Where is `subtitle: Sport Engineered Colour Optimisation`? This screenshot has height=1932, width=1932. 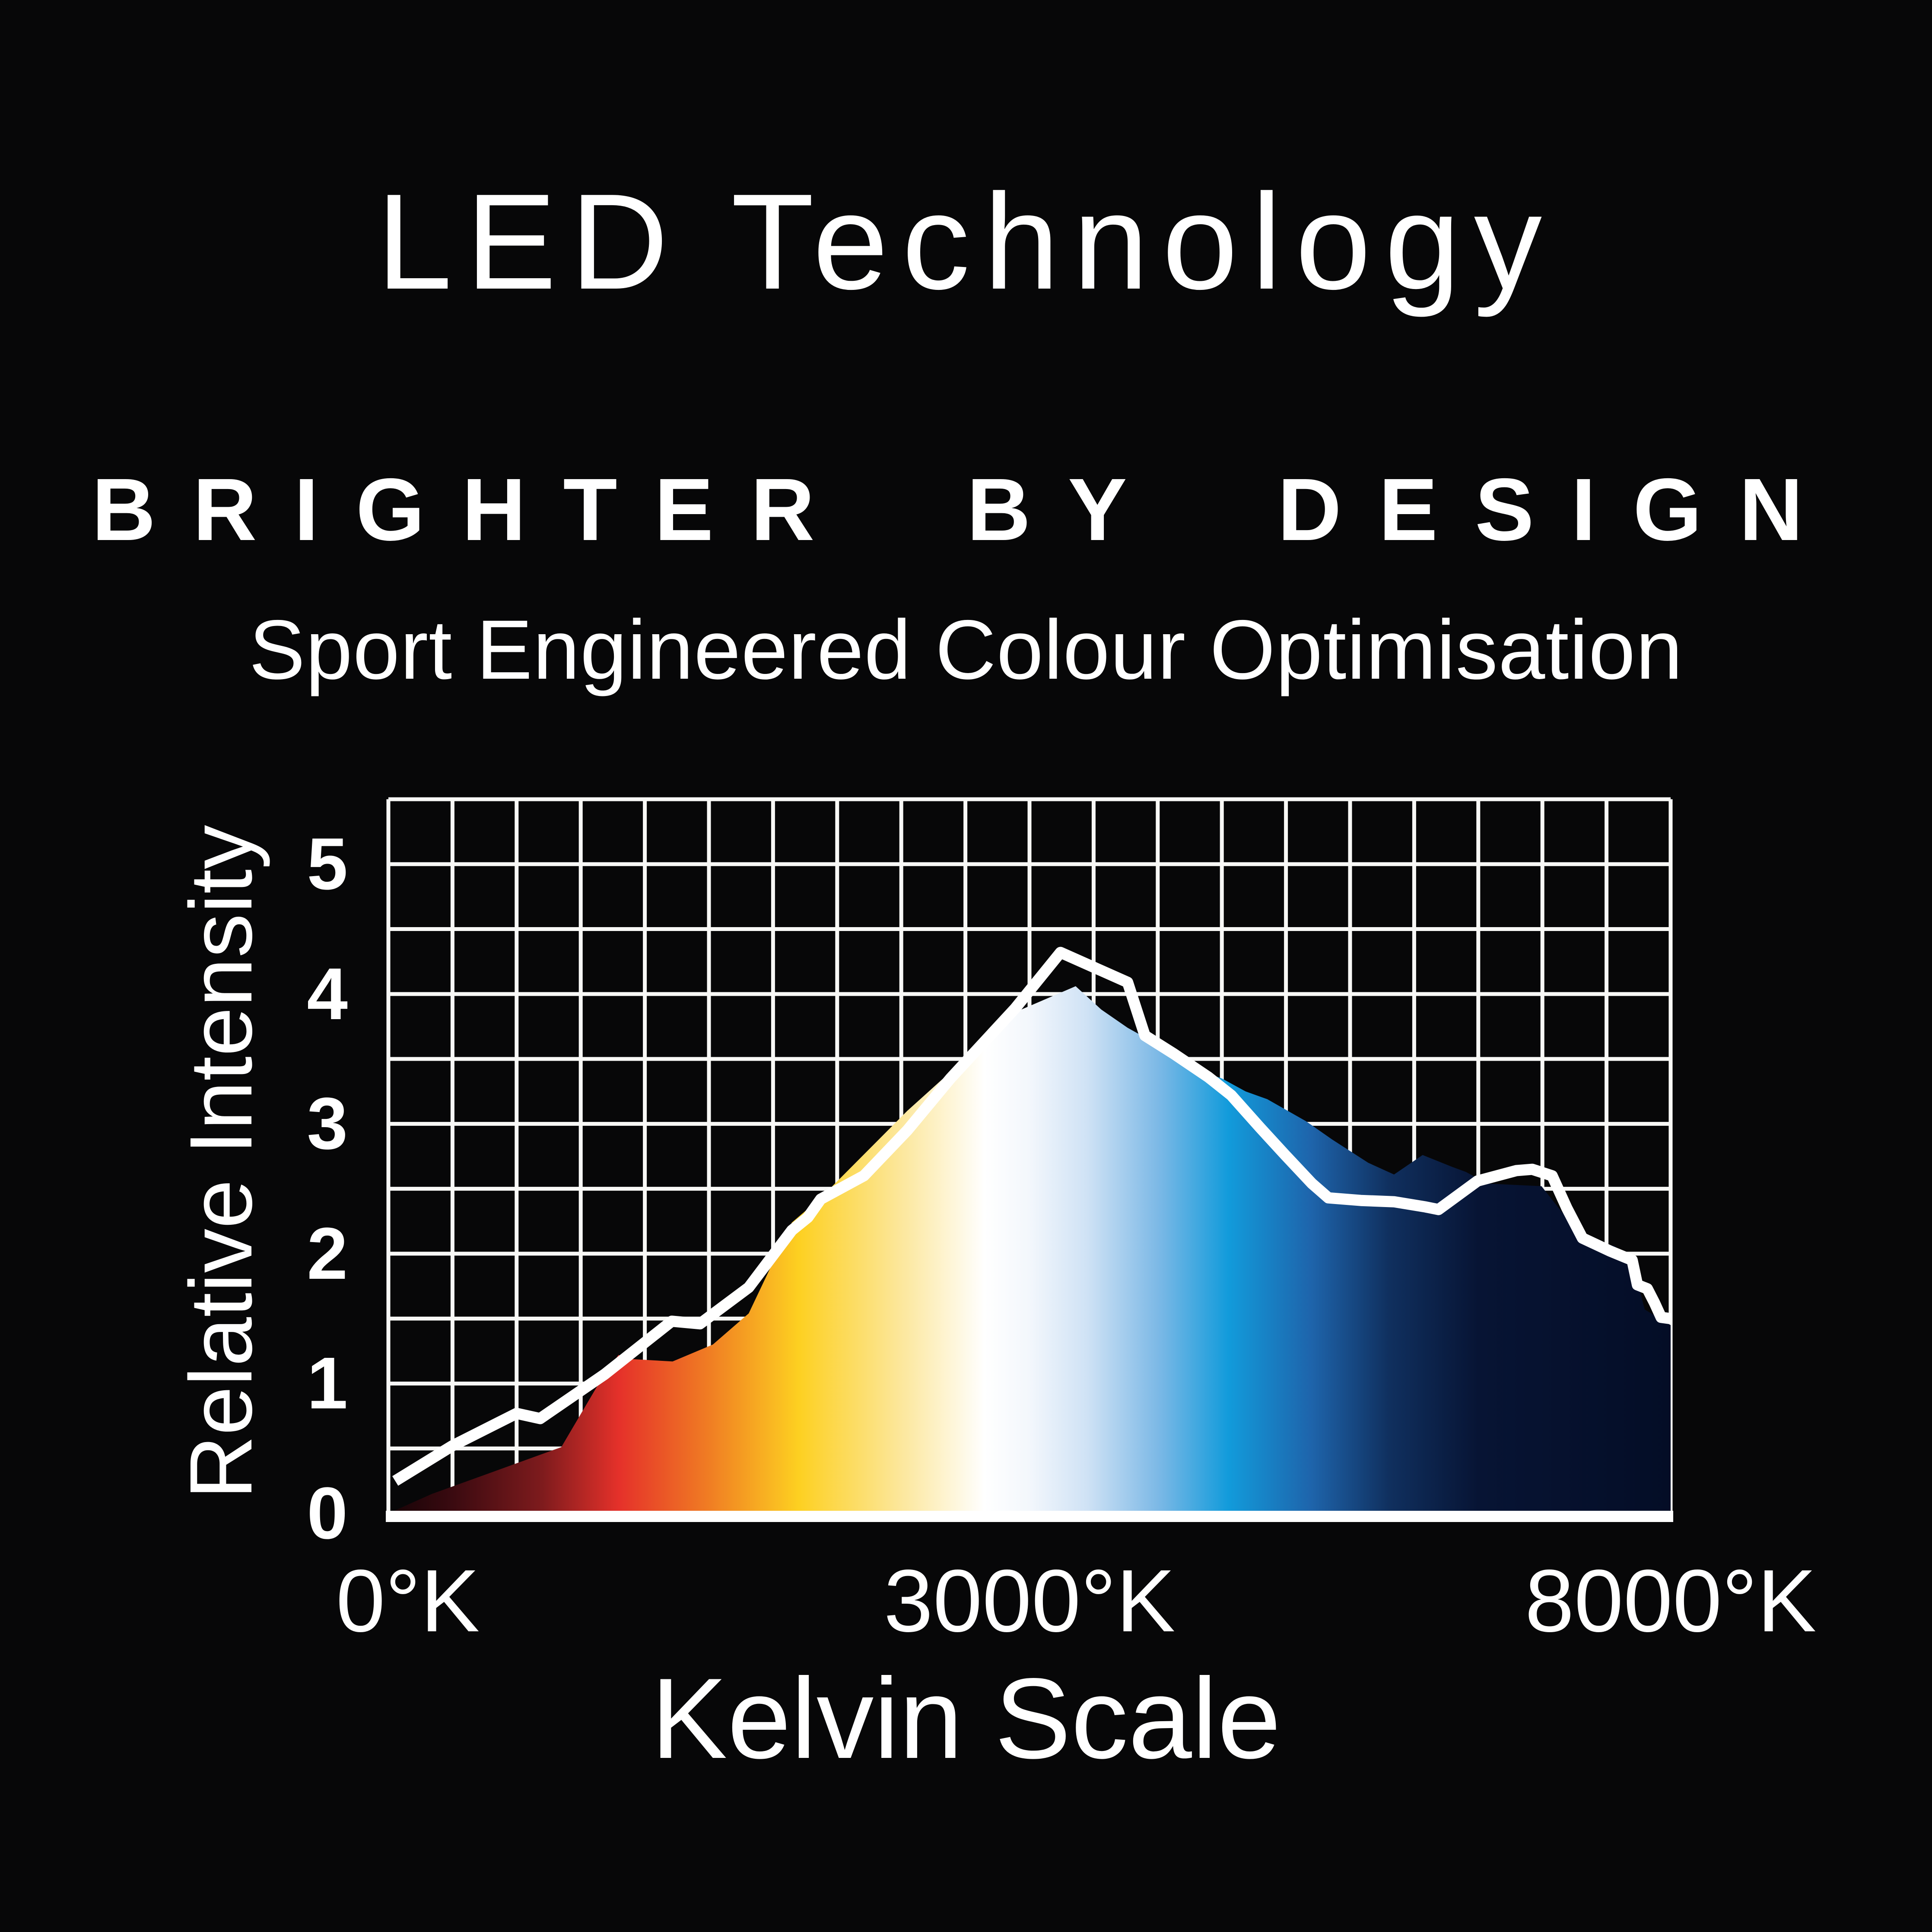
subtitle: Sport Engineered Colour Optimisation is located at coordinates (966, 650).